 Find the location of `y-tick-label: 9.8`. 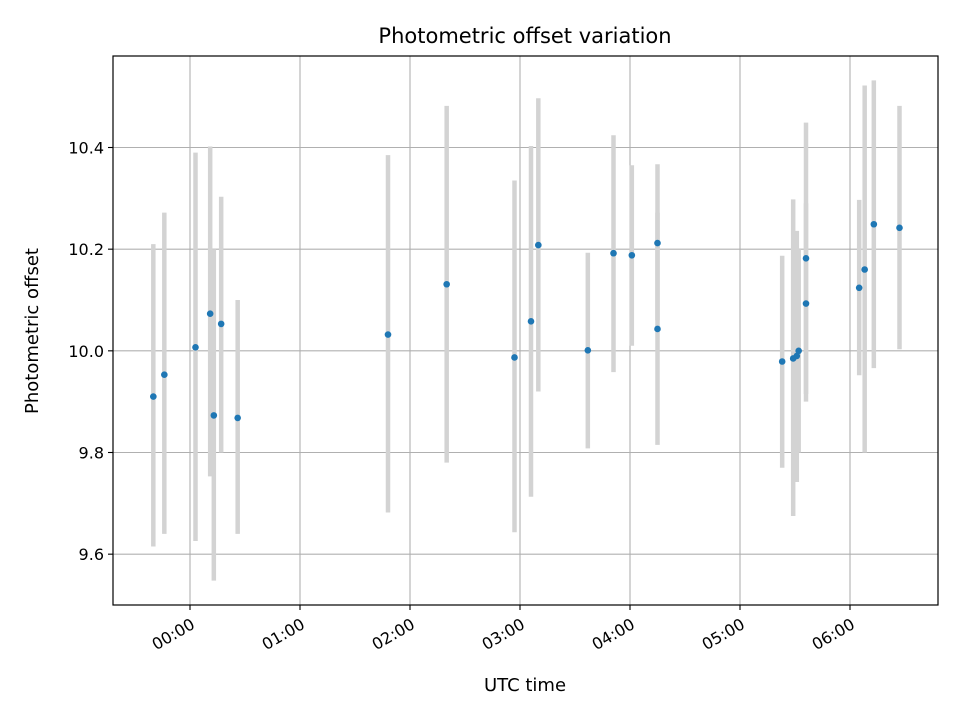

y-tick-label: 9.8 is located at coordinates (91, 453).